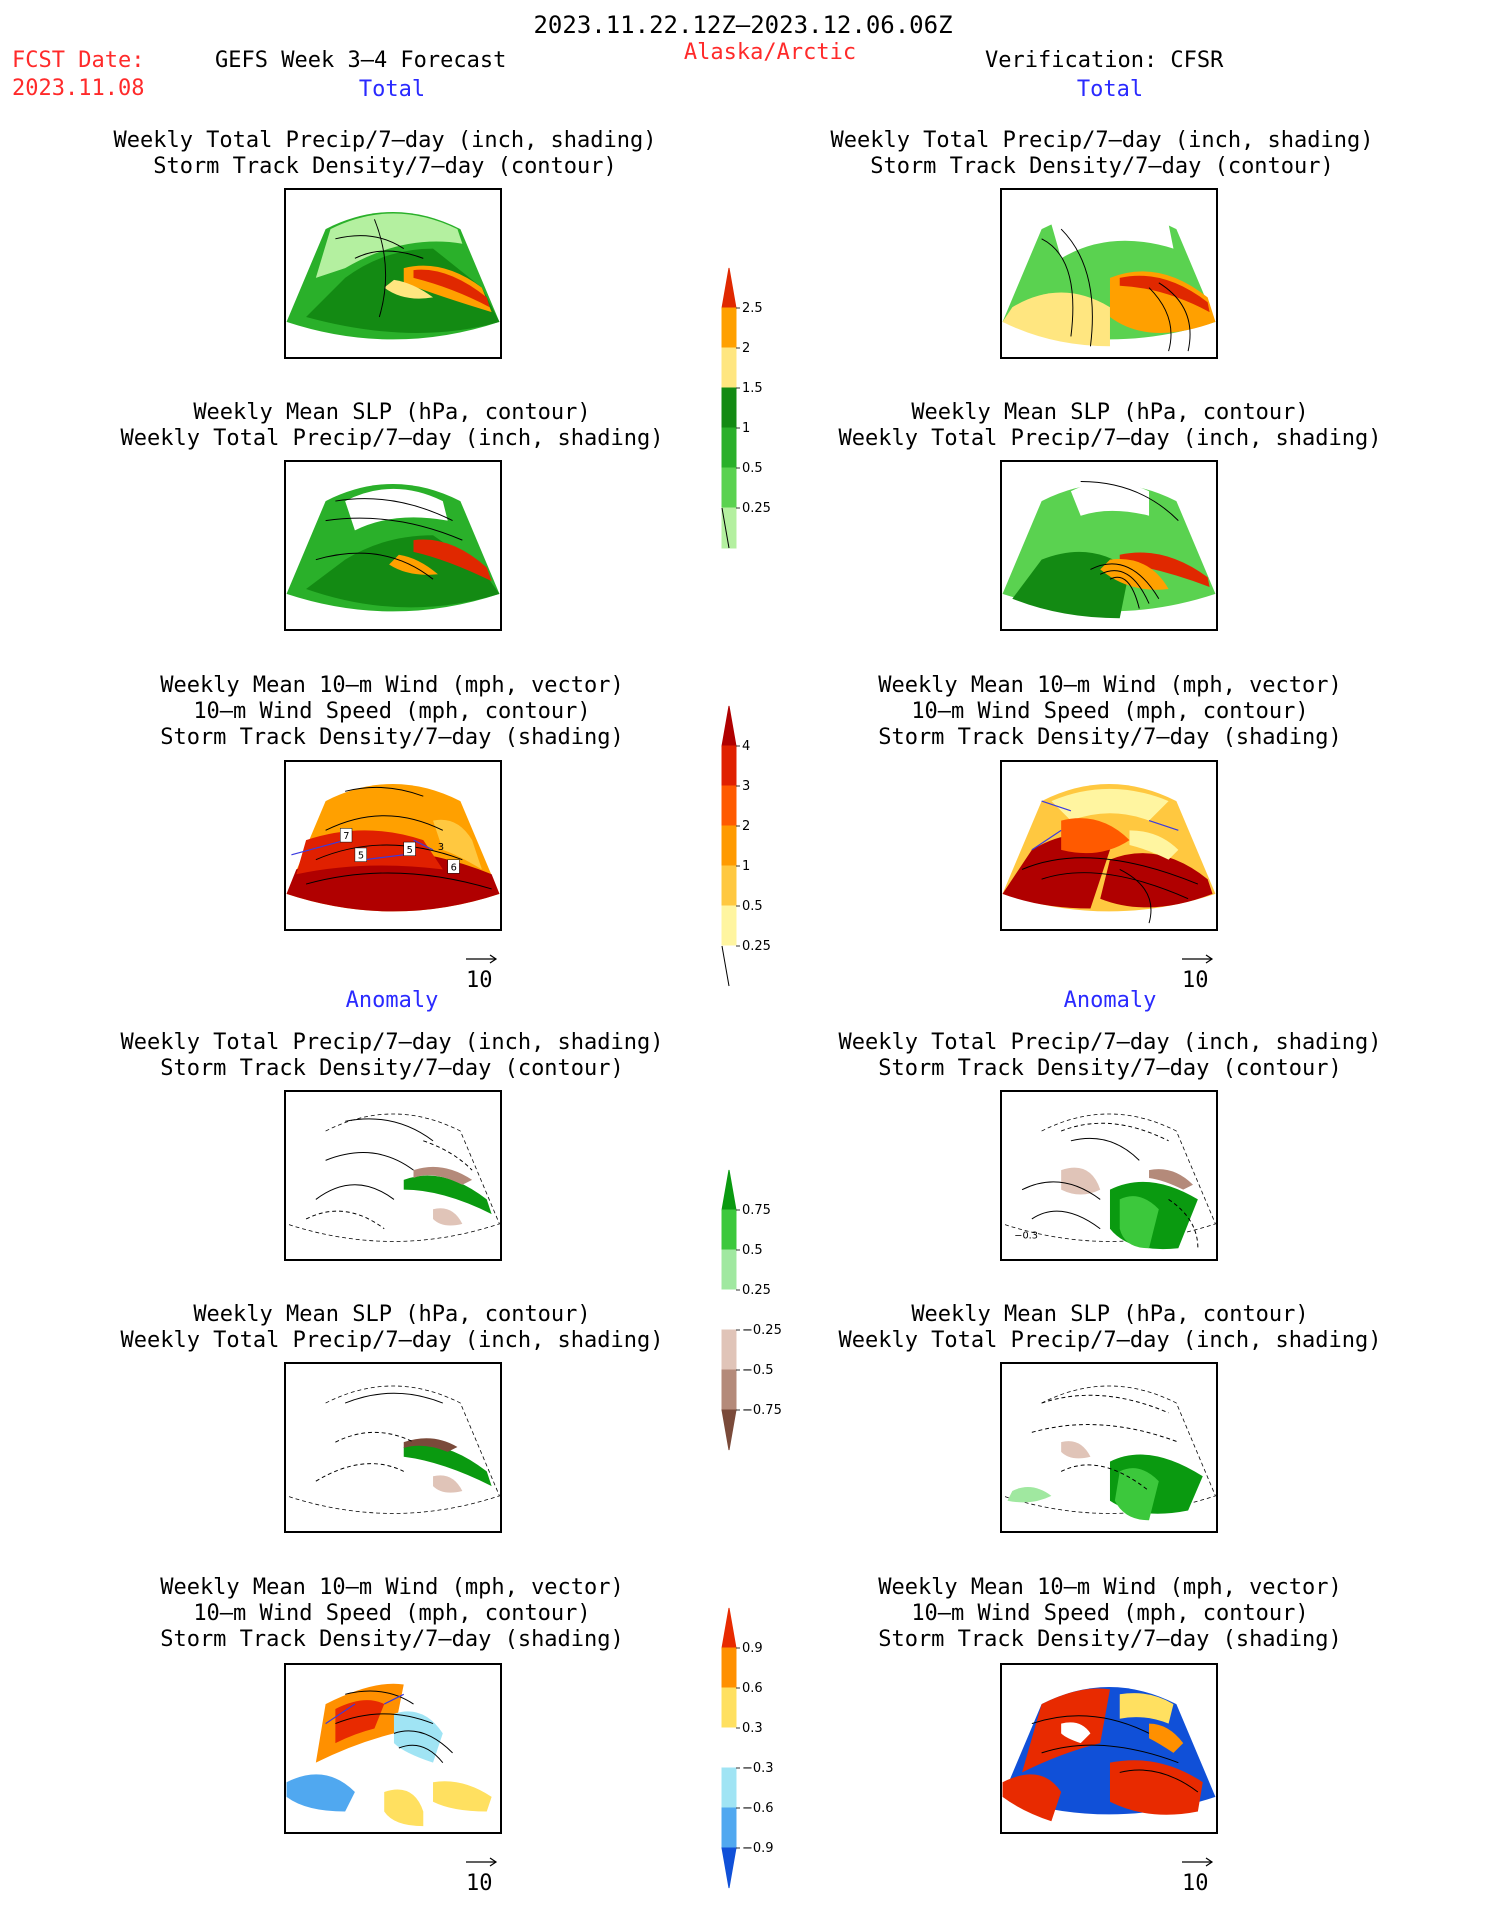 Image resolution: width=1487 pixels, height=1925 pixels. What do you see at coordinates (1110, 1000) in the screenshot?
I see `section-anomaly-verification: Anomaly` at bounding box center [1110, 1000].